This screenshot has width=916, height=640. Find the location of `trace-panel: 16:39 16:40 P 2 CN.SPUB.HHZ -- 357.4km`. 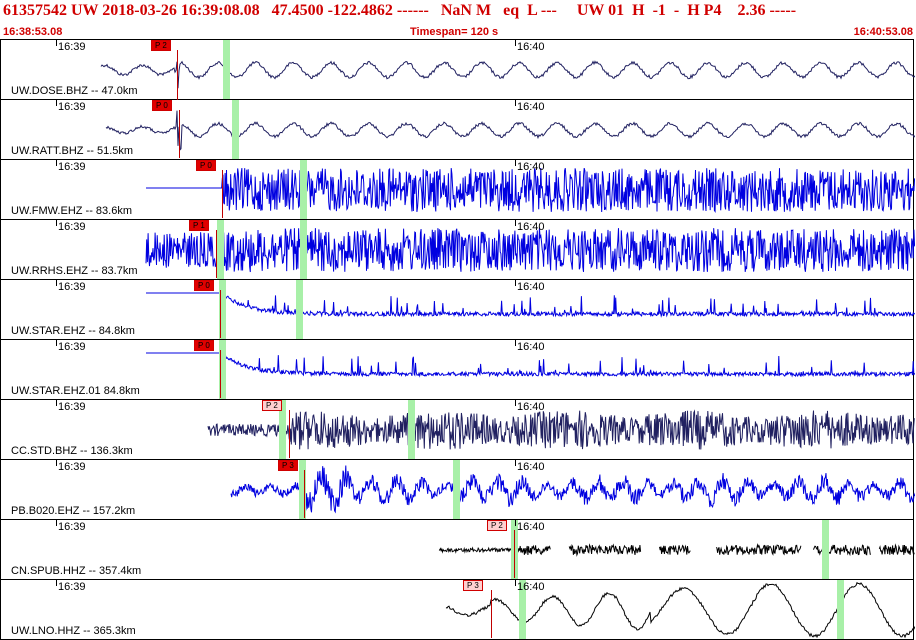

trace-panel: 16:39 16:40 P 2 CN.SPUB.HHZ -- 357.4km is located at coordinates (457, 550).